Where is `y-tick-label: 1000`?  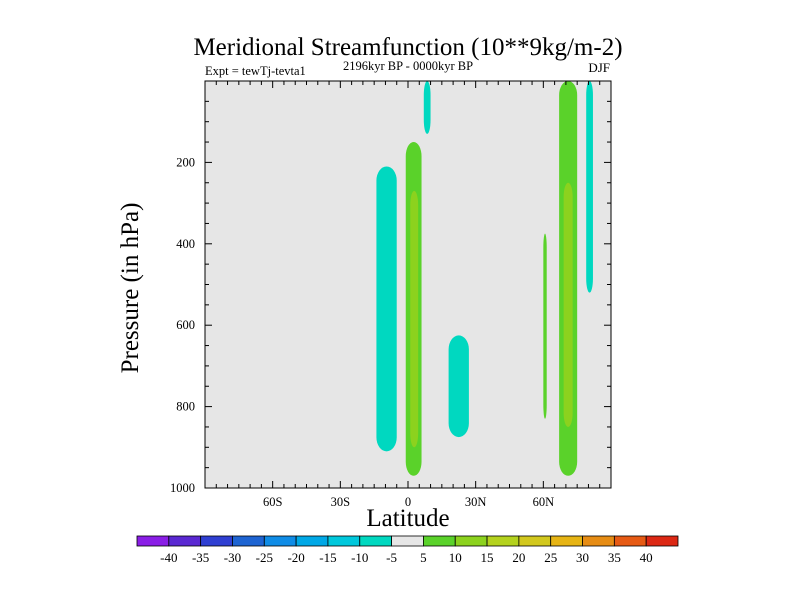
y-tick-label: 1000 is located at coordinates (182, 488).